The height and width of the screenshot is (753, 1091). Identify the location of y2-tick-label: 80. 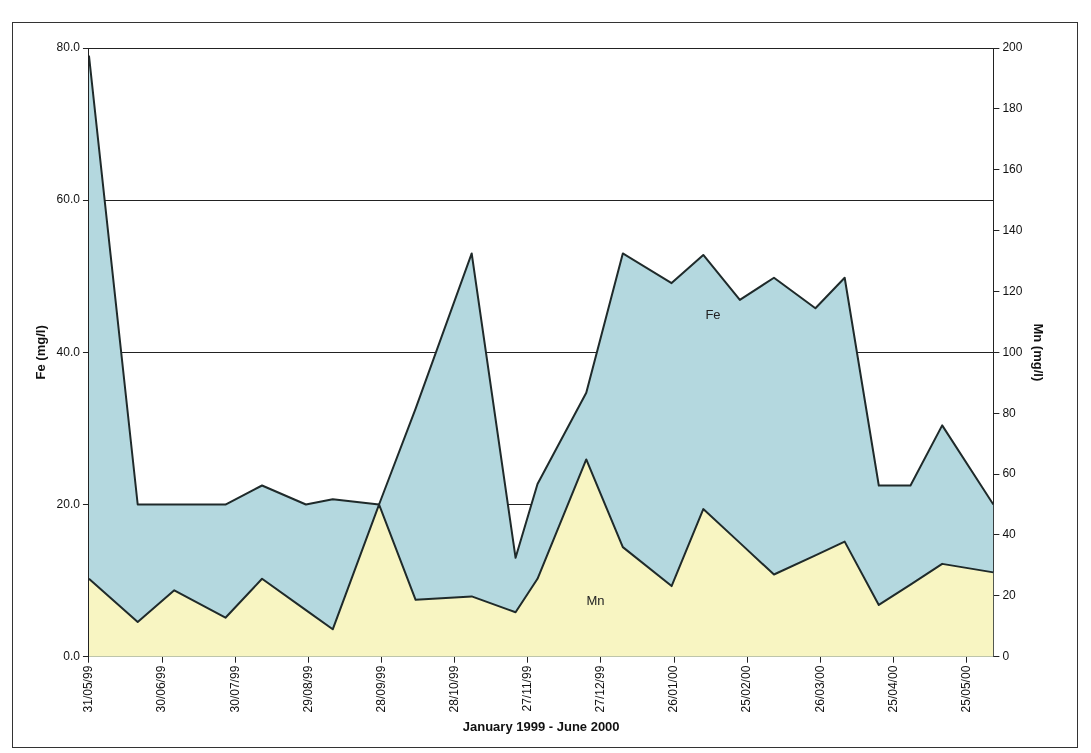
(1009, 412).